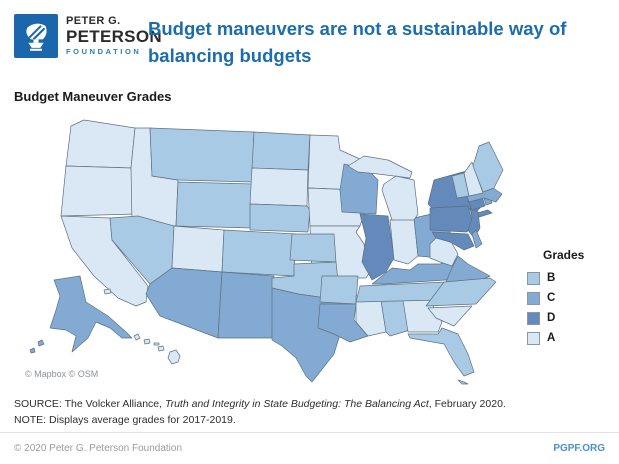  Describe the element at coordinates (246, 305) in the screenshot. I see `state-NM` at that location.